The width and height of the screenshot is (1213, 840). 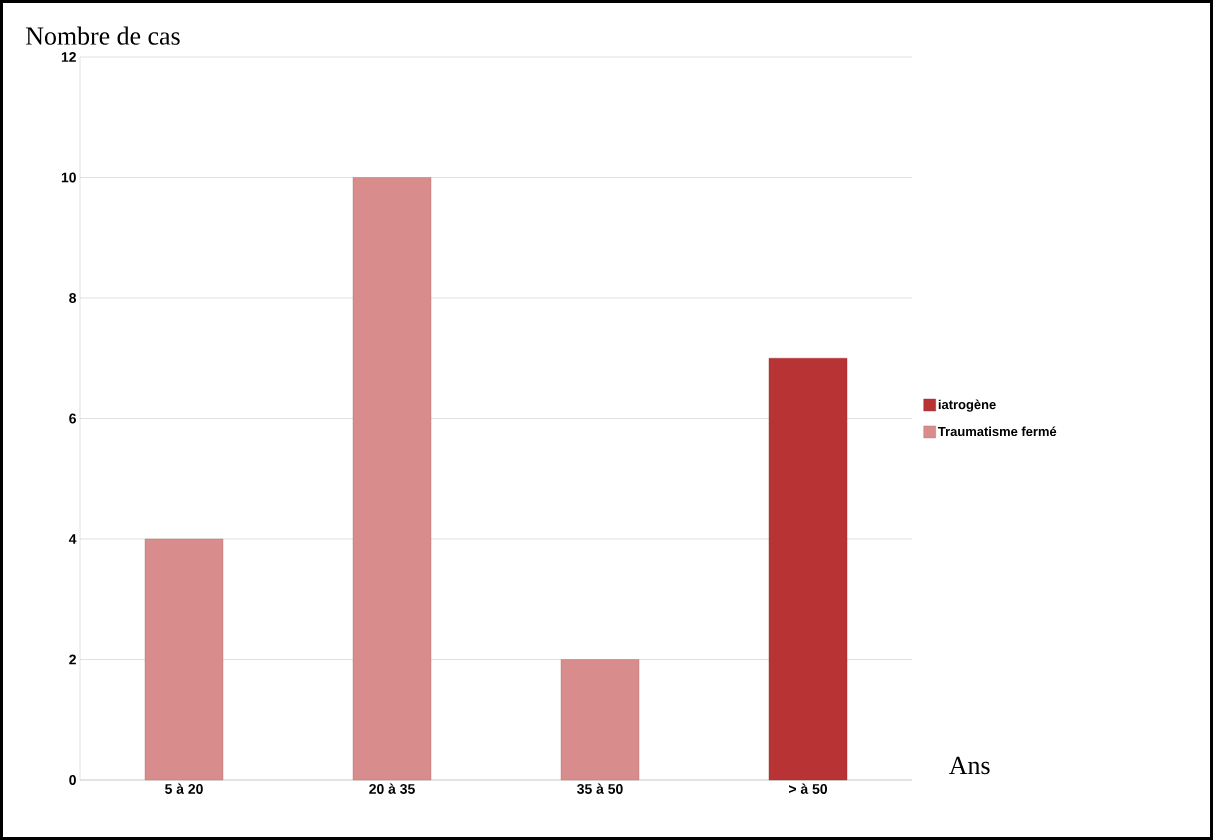 What do you see at coordinates (73, 298) in the screenshot?
I see `y-tick-label: 8` at bounding box center [73, 298].